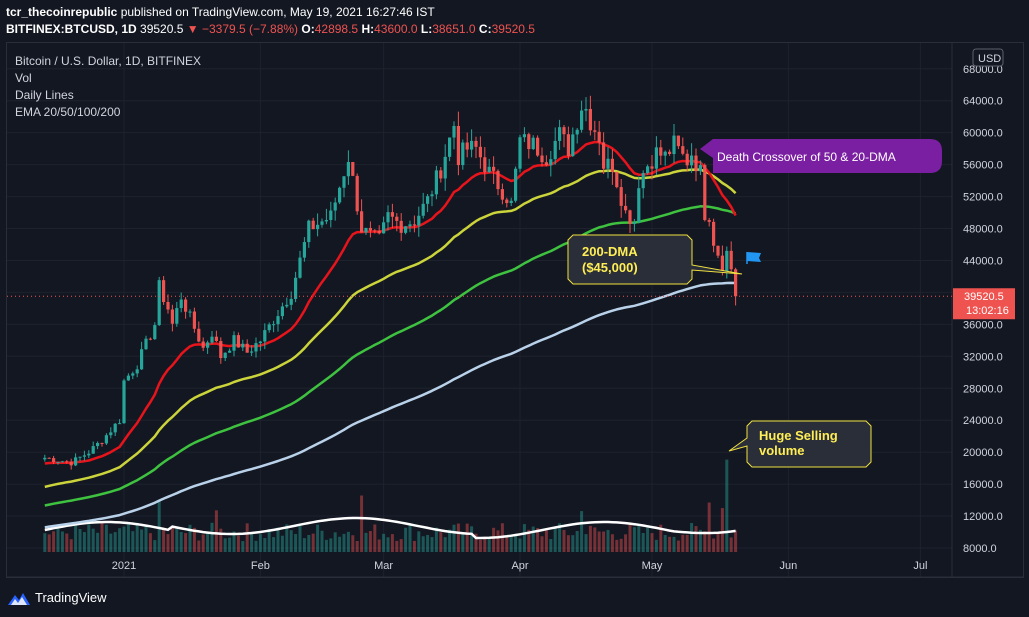 This screenshot has width=1029, height=617. Describe the element at coordinates (44, 95) in the screenshot. I see `legend-daily-lines: Daily Lines` at that location.